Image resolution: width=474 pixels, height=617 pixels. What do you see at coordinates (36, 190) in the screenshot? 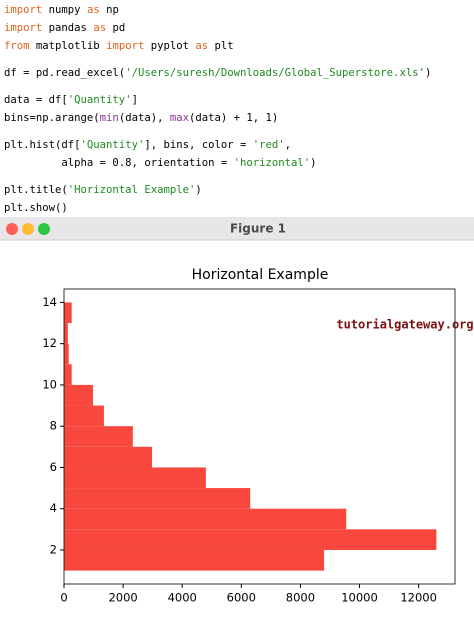
I see `code-token: plt.title(` at bounding box center [36, 190].